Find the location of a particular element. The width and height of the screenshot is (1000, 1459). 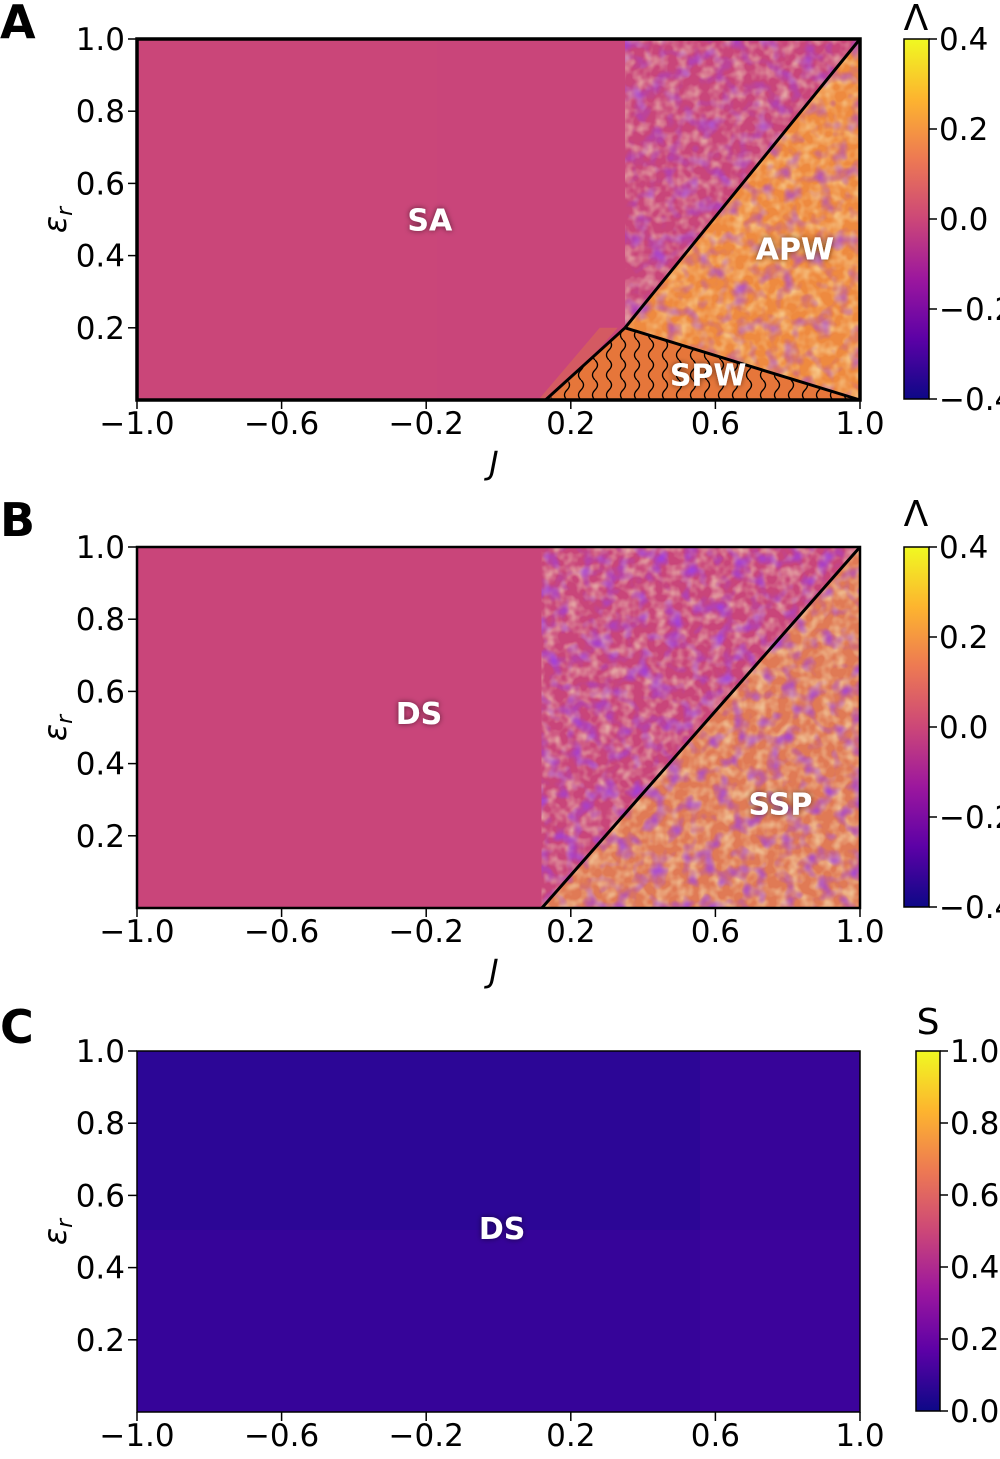

region-label-apw: APW is located at coordinates (795, 249).